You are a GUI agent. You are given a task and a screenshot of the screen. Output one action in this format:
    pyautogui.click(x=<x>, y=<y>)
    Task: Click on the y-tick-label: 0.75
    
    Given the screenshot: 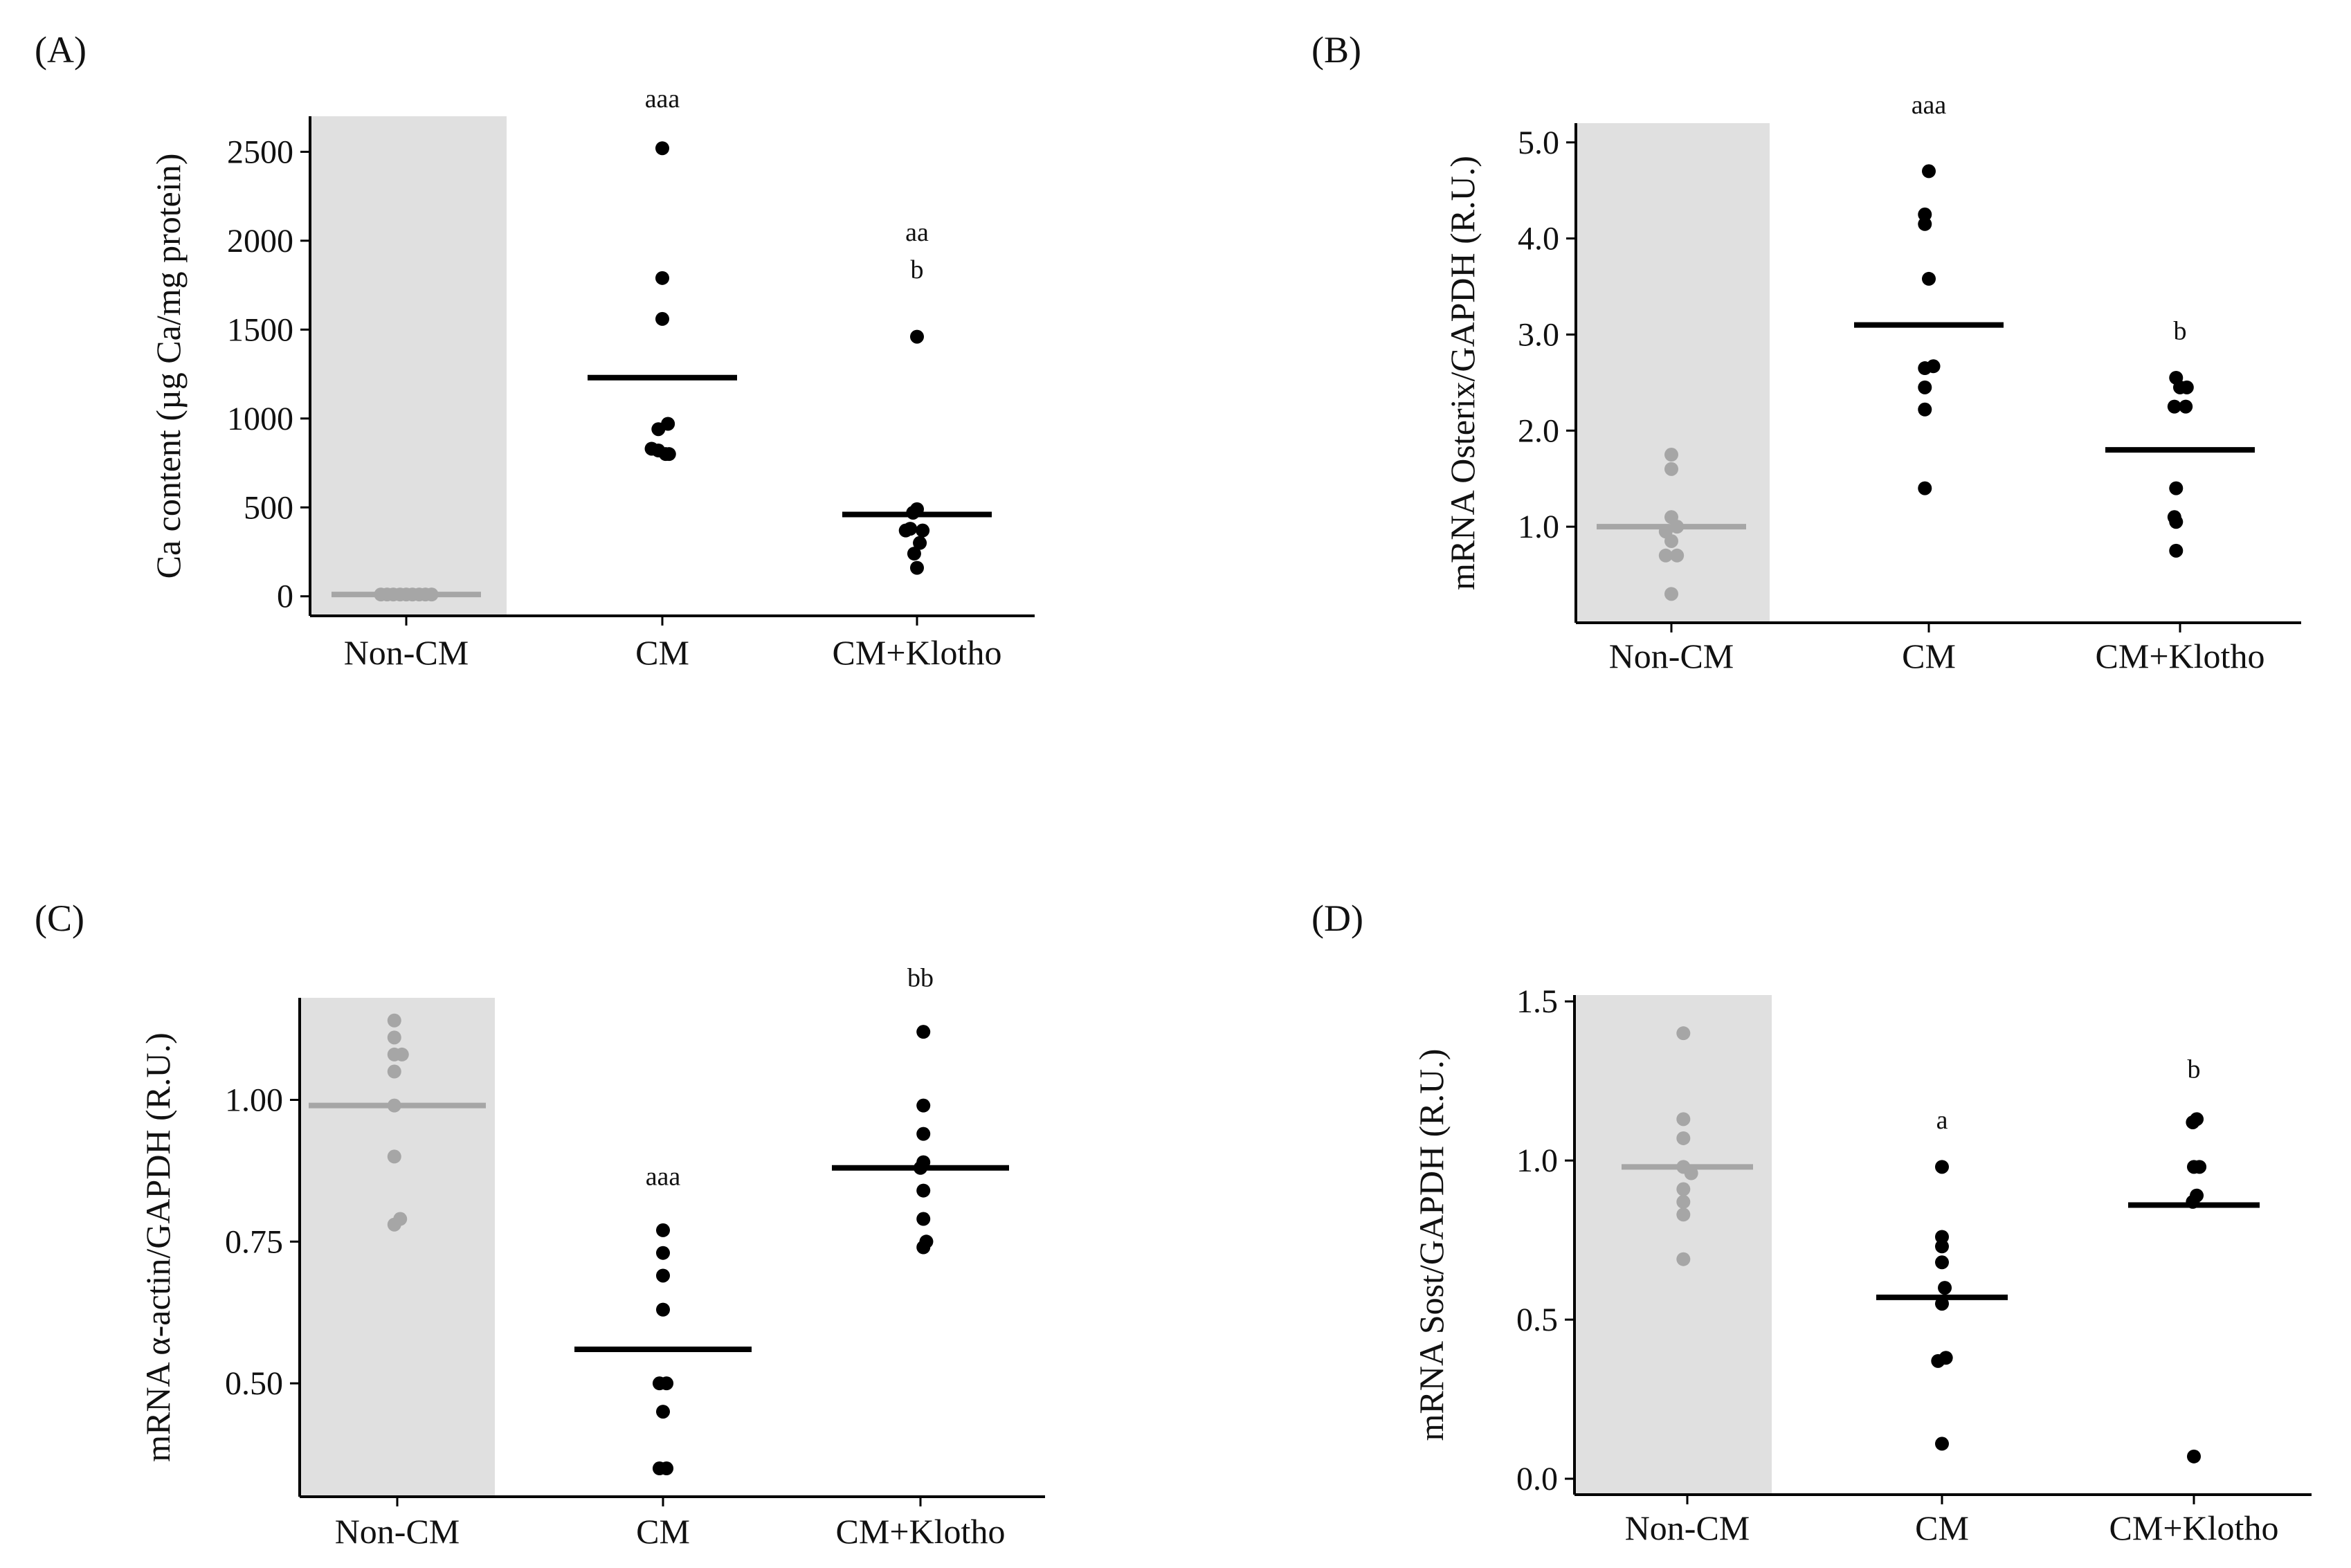 What is the action you would take?
    pyautogui.click(x=254, y=1241)
    